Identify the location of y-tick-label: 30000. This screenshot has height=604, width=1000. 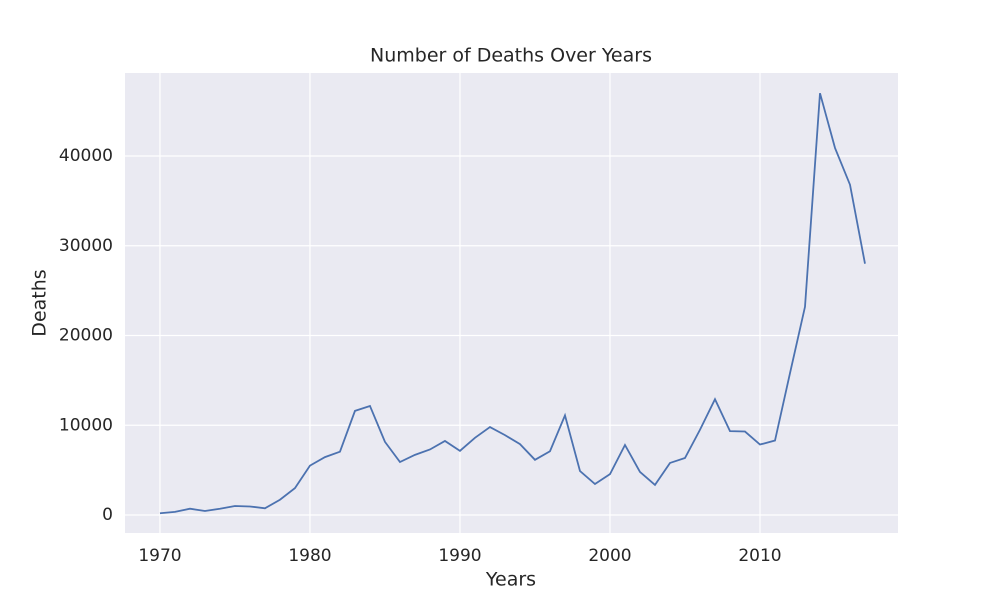
(86, 246).